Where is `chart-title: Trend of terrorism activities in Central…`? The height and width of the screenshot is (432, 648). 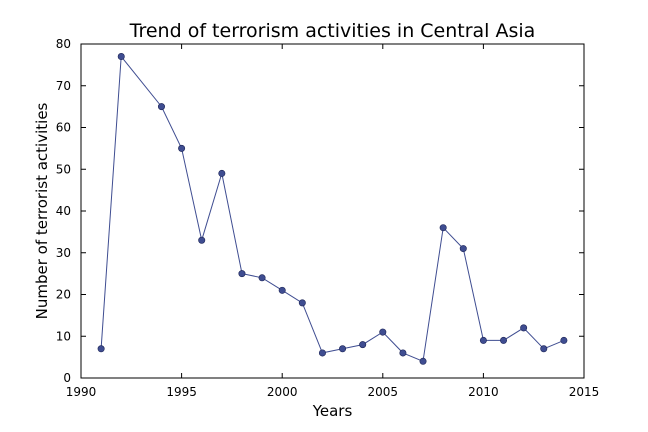
chart-title: Trend of terrorism activities in Central… is located at coordinates (332, 31).